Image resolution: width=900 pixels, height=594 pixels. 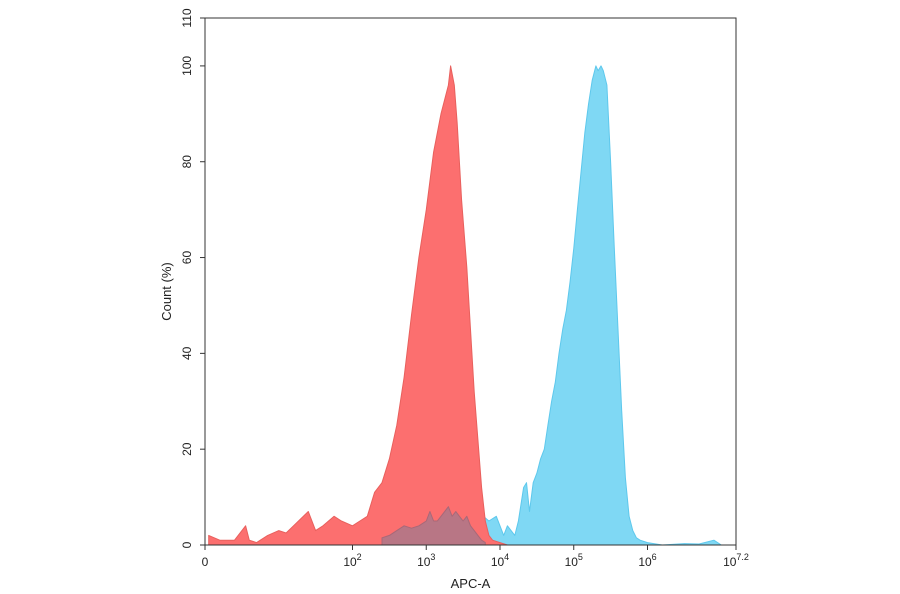 I want to click on y-tick-label: 110, so click(x=187, y=17).